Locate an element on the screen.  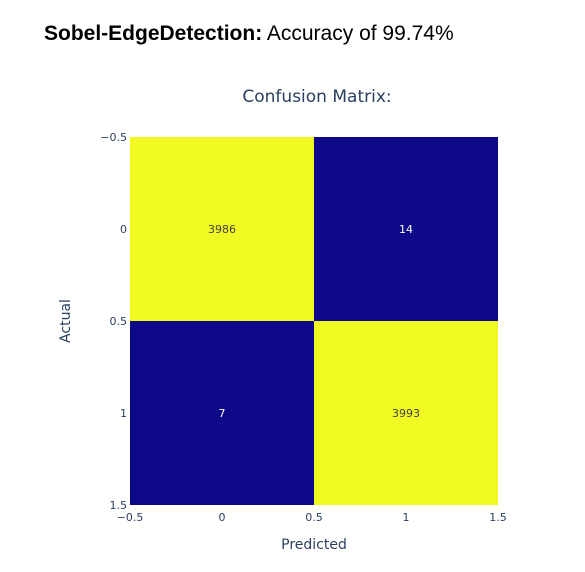
y-axis-ticks: −0.5 0 0.5 1 1.5 is located at coordinates (113, 321).